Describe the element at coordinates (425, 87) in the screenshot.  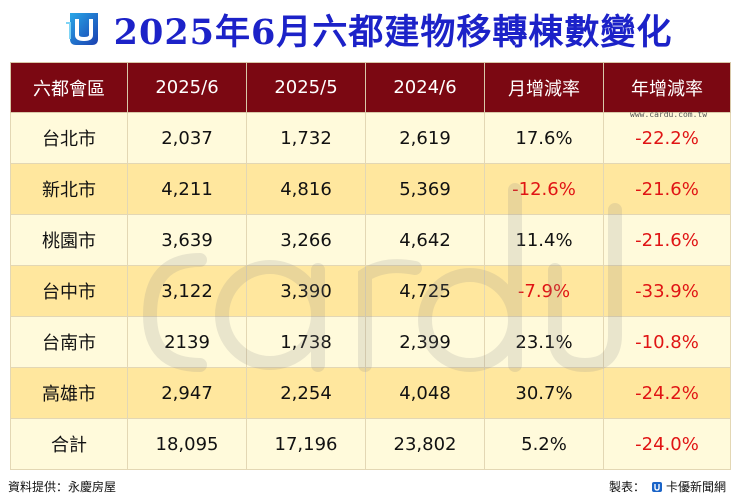
I see `header-2024-06: 2024/6` at that location.